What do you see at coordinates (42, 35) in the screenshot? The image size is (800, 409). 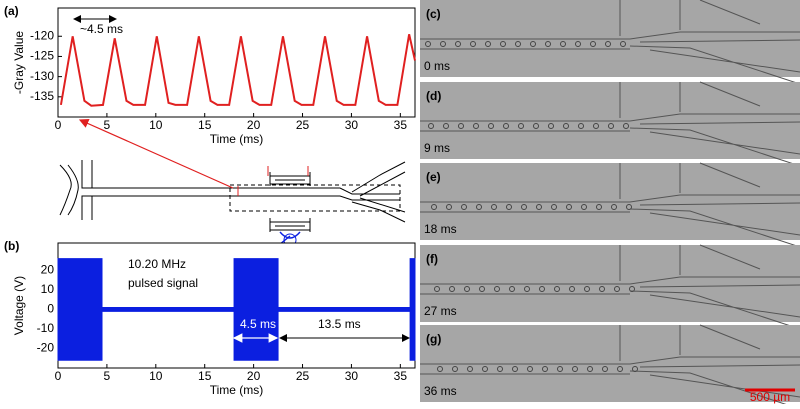 I see `y-tick-label: -120` at bounding box center [42, 35].